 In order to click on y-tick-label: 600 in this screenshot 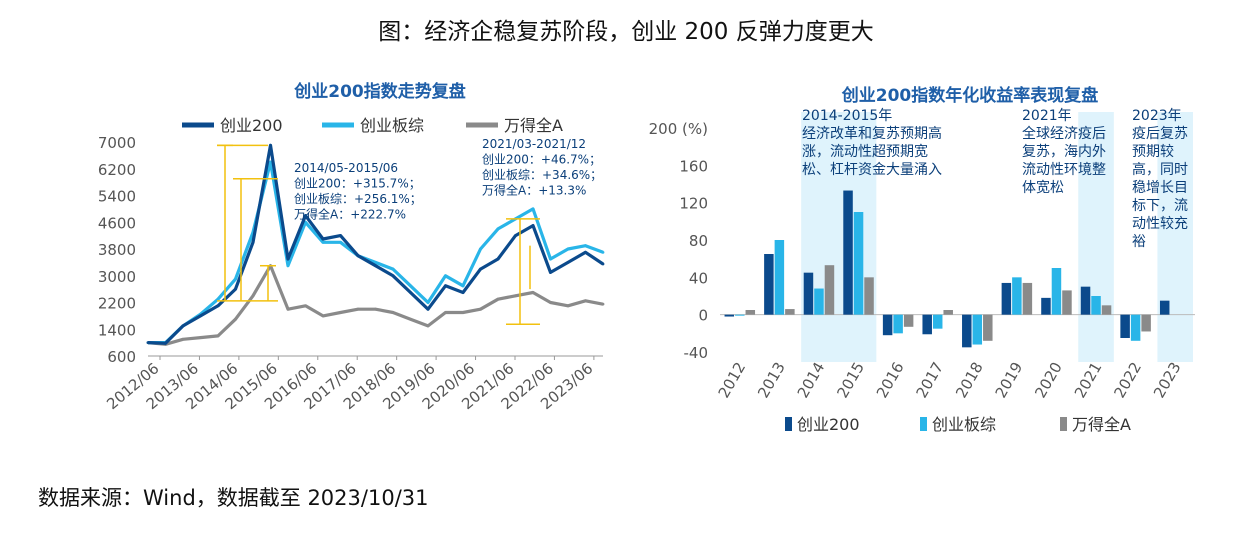, I will do `click(121, 357)`.